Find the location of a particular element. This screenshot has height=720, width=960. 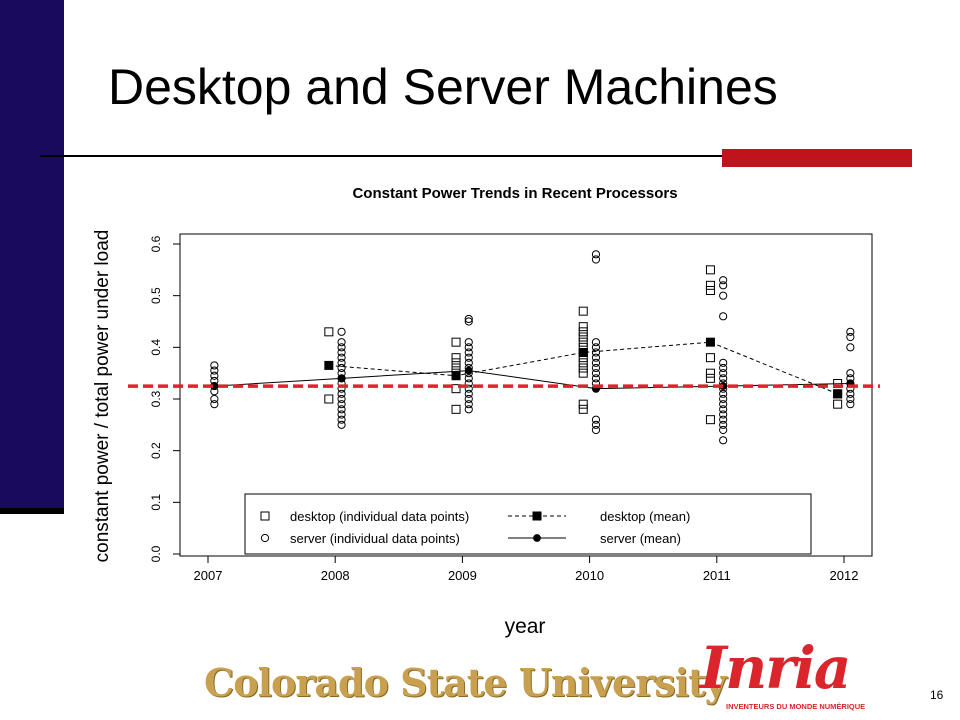

legend-label: desktop (mean) is located at coordinates (645, 516).